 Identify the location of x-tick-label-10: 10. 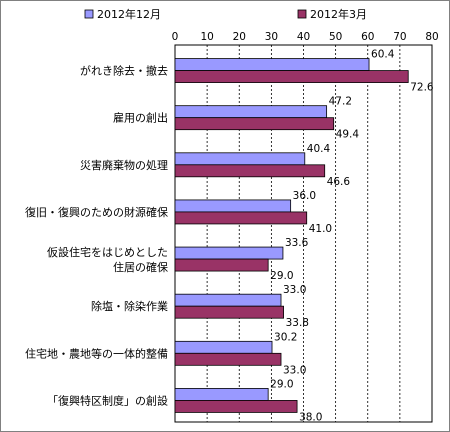
(206, 37).